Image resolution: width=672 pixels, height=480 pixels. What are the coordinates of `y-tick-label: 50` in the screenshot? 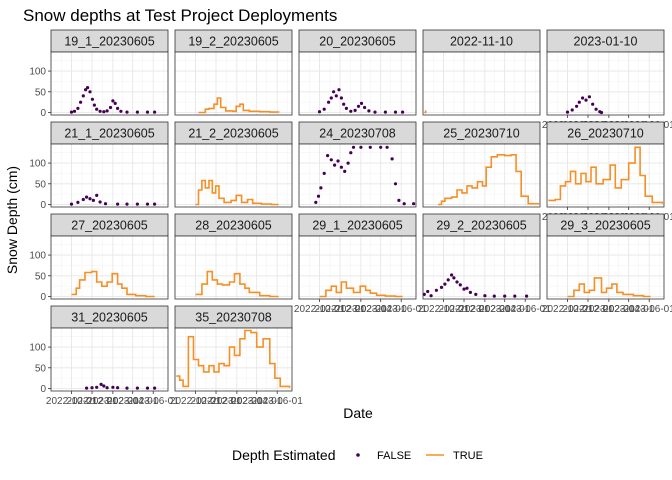 It's located at (41, 368).